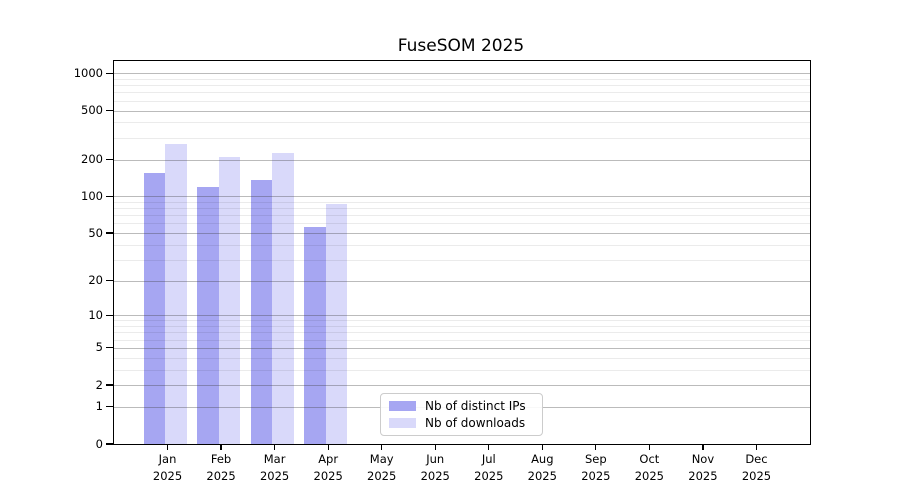 The image size is (900, 500). Describe the element at coordinates (95, 314) in the screenshot. I see `y-tick-label: 10` at that location.